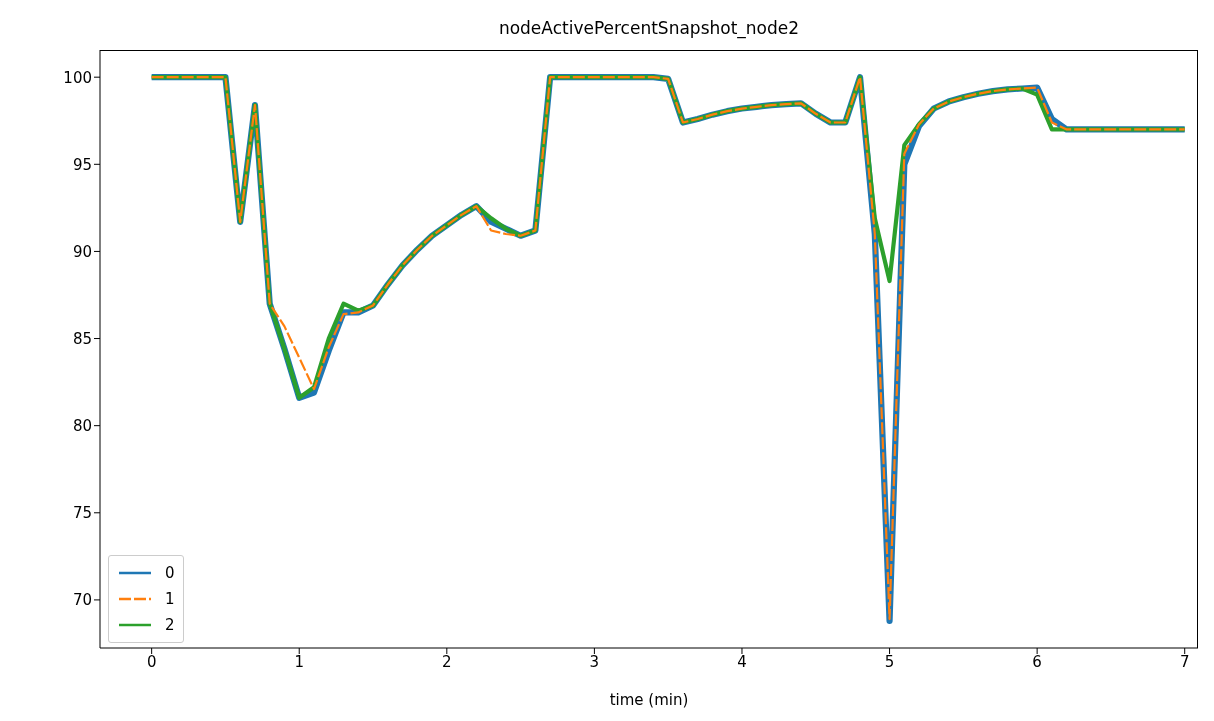  Describe the element at coordinates (889, 661) in the screenshot. I see `x-tick-label: 5` at that location.